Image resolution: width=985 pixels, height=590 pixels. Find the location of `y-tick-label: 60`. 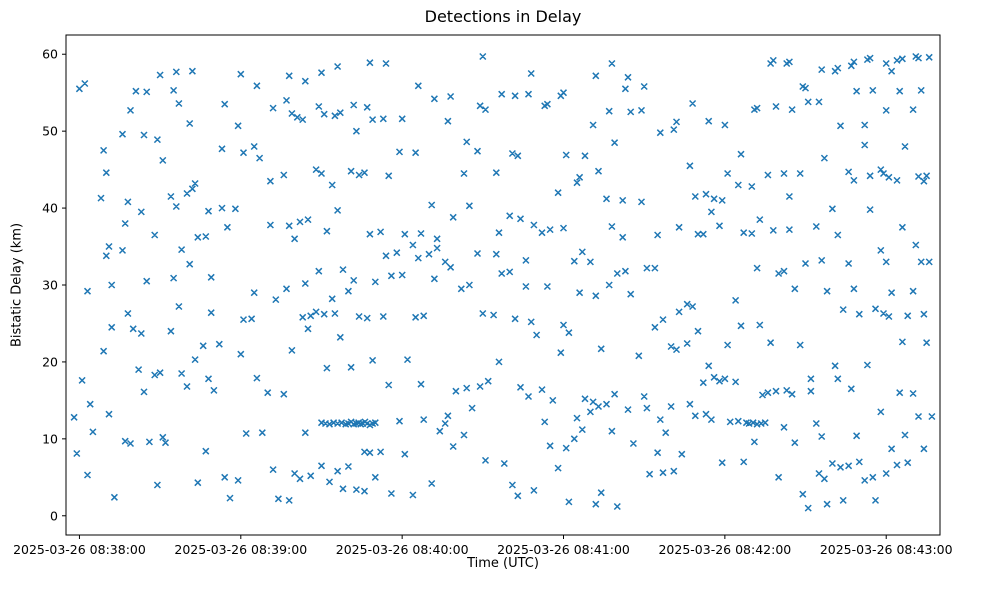

y-tick-label: 60 is located at coordinates (50, 54).